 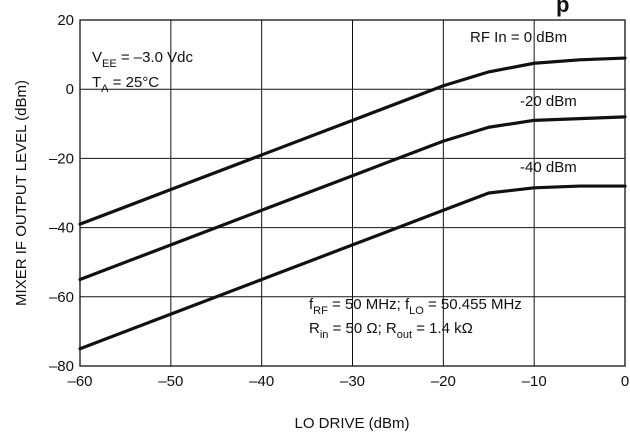 What do you see at coordinates (61, 366) in the screenshot?
I see `y-tick-label: –80` at bounding box center [61, 366].